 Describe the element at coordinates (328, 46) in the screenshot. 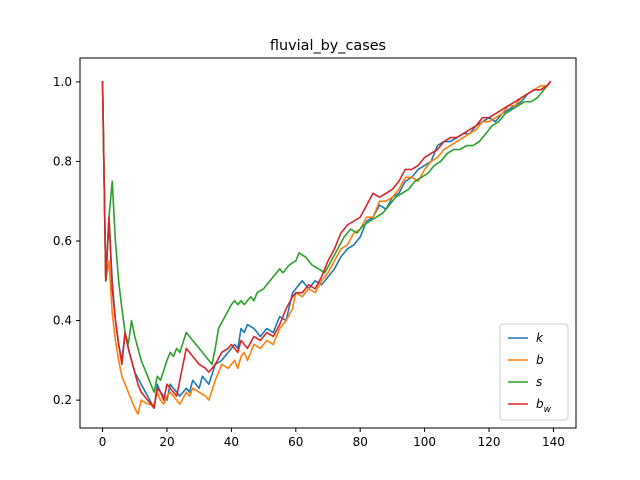

I see `chart-title: fluvial_by_cases` at that location.